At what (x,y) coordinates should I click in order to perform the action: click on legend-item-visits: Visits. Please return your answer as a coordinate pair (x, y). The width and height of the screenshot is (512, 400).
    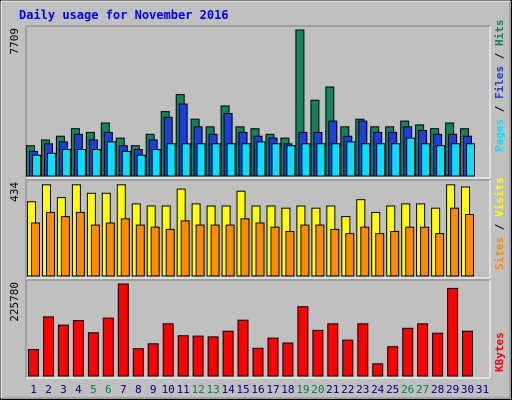
    Looking at the image, I should click on (499, 197).